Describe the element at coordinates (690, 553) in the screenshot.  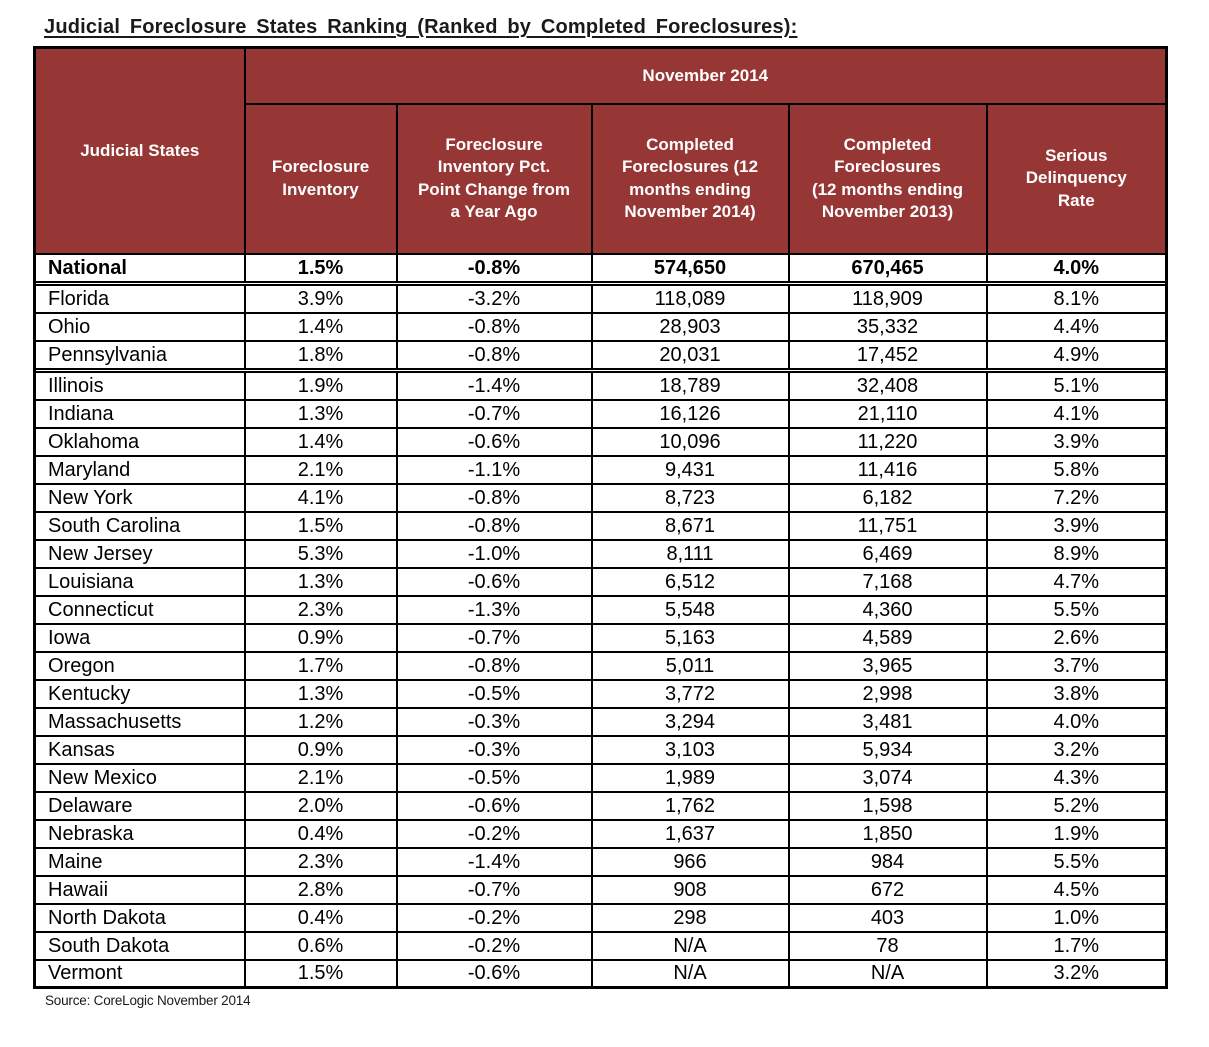
I see `value-cell: 8,111` at that location.